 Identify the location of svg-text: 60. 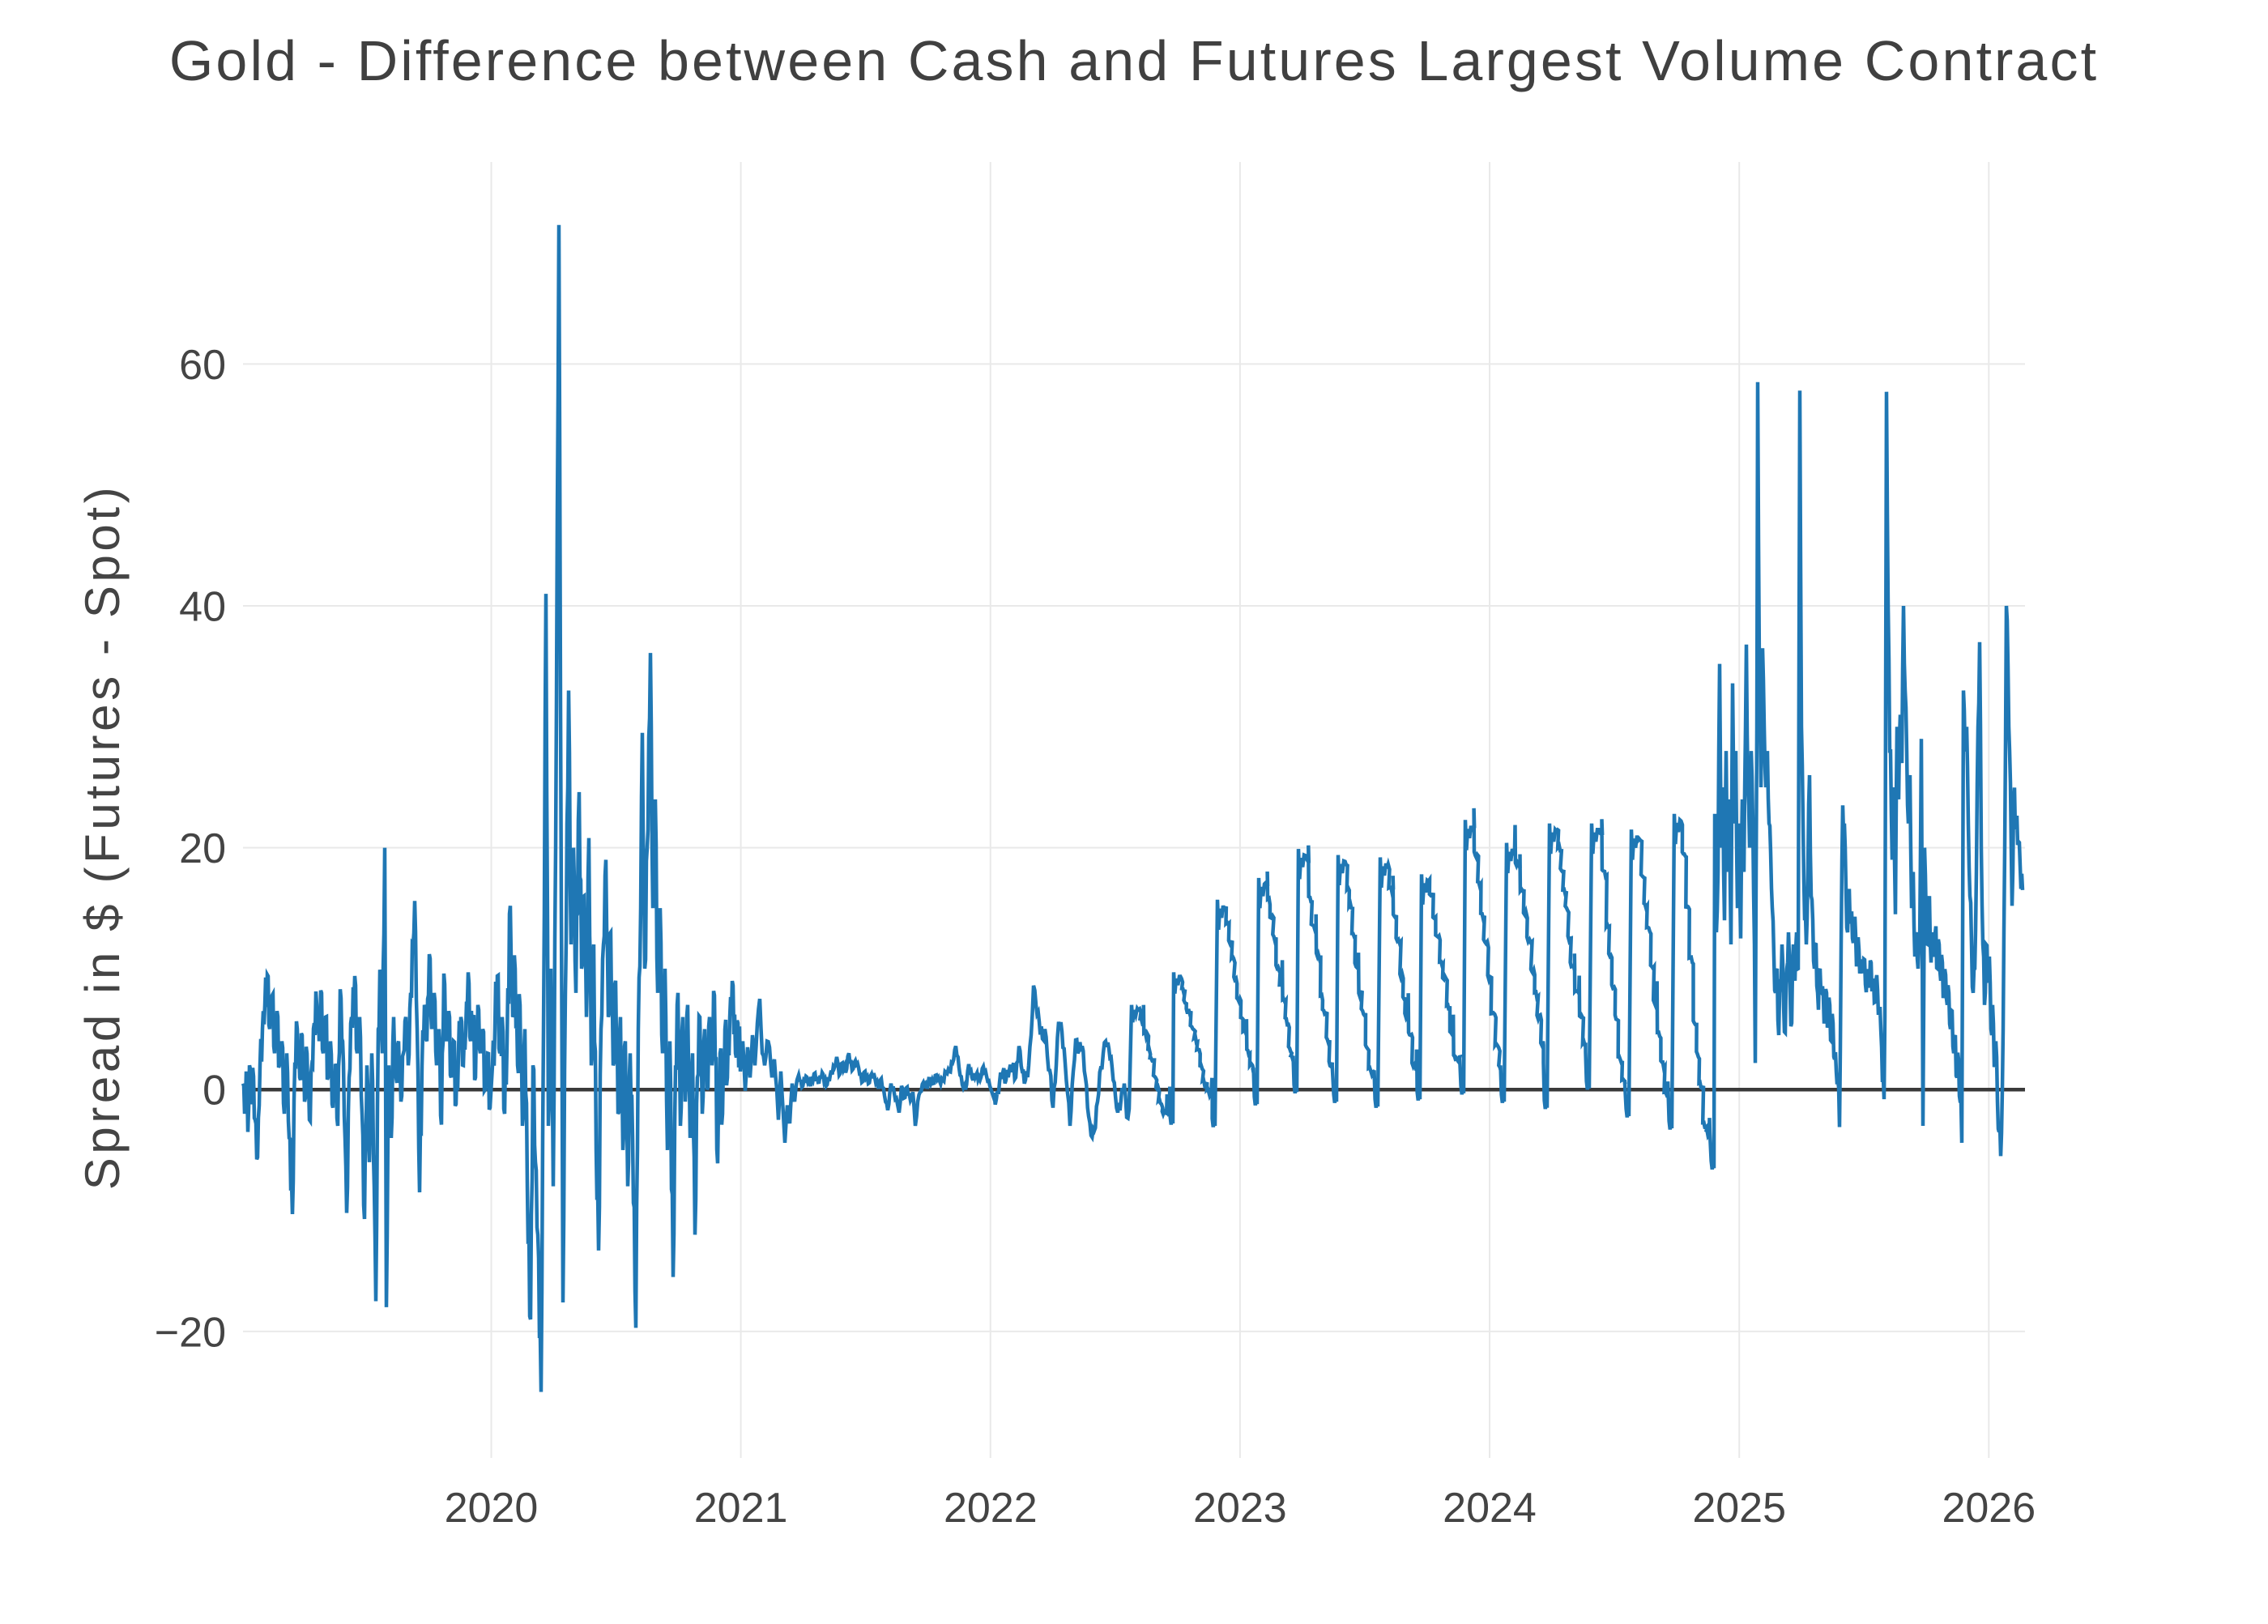
(202, 365).